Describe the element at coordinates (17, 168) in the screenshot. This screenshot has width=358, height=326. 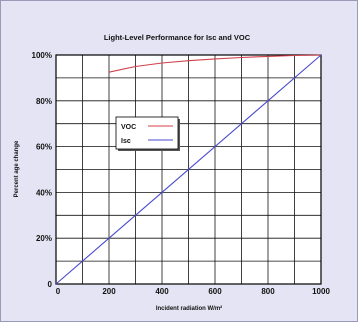
I see `y-axis-label: Percent age change` at that location.